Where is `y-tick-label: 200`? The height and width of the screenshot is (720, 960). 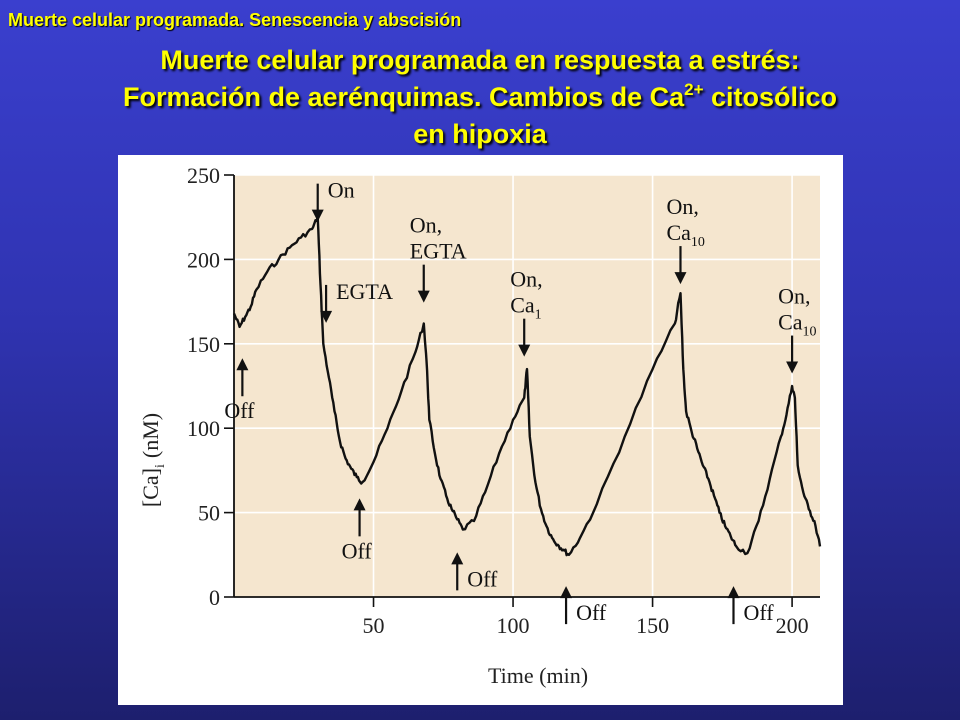 y-tick-label: 200 is located at coordinates (203, 259).